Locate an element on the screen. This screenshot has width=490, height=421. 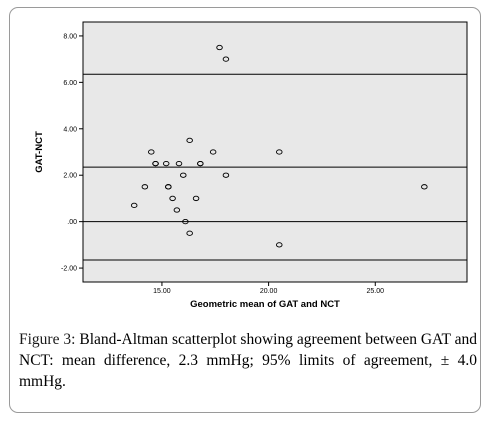
x-axis-ticks: 15.00 20.00 25.00 is located at coordinates (268, 288).